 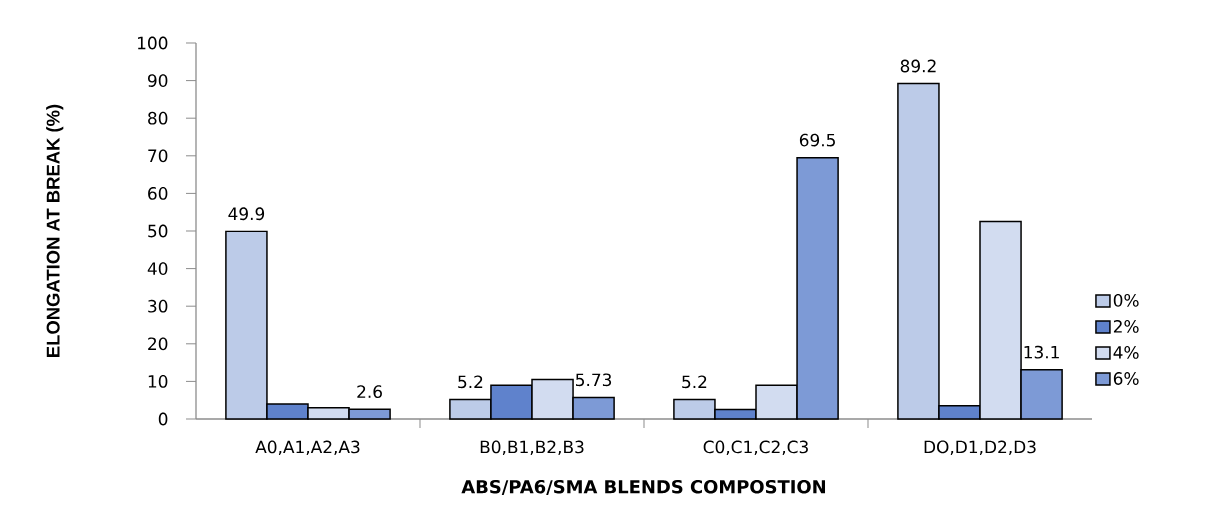 What do you see at coordinates (158, 156) in the screenshot?
I see `y-tick-label: 70` at bounding box center [158, 156].